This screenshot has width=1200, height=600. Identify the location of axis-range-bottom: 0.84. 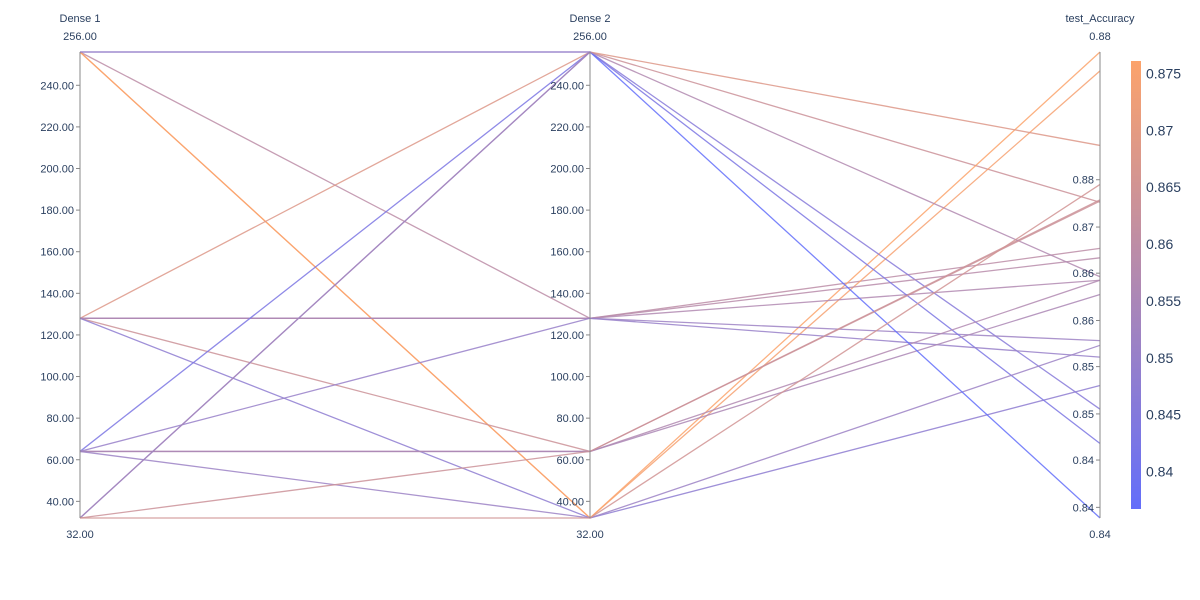
(1099, 535).